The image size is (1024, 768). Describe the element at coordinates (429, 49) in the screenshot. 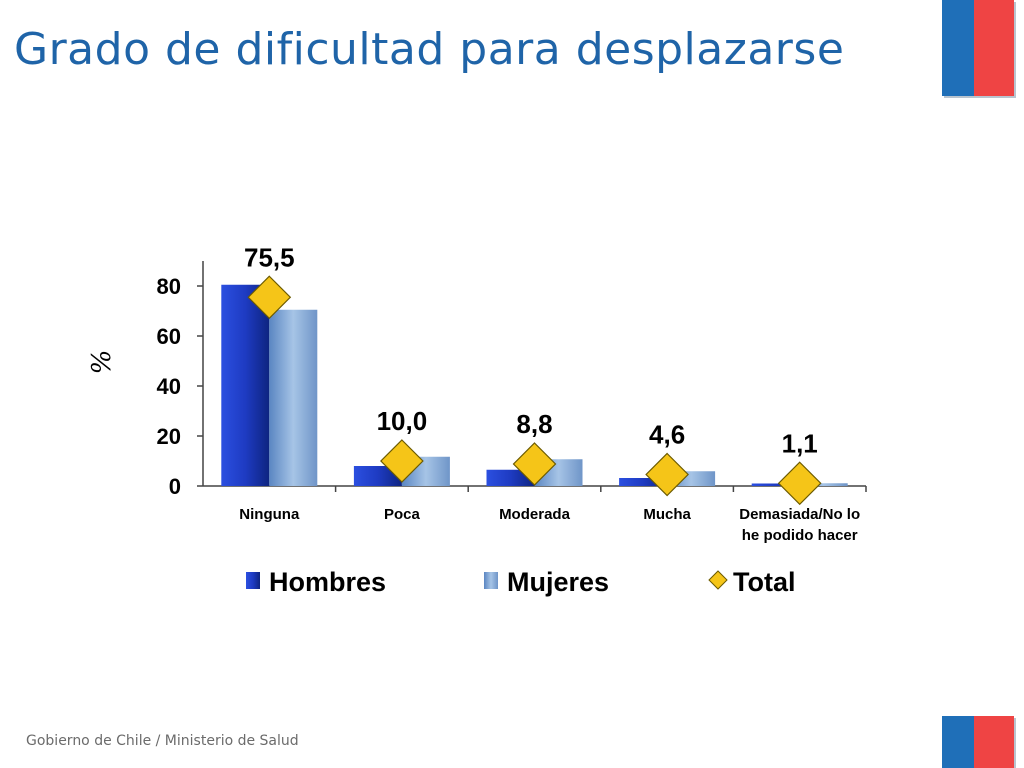

I see `page-title: Grado de dificultad para desplazarse` at that location.